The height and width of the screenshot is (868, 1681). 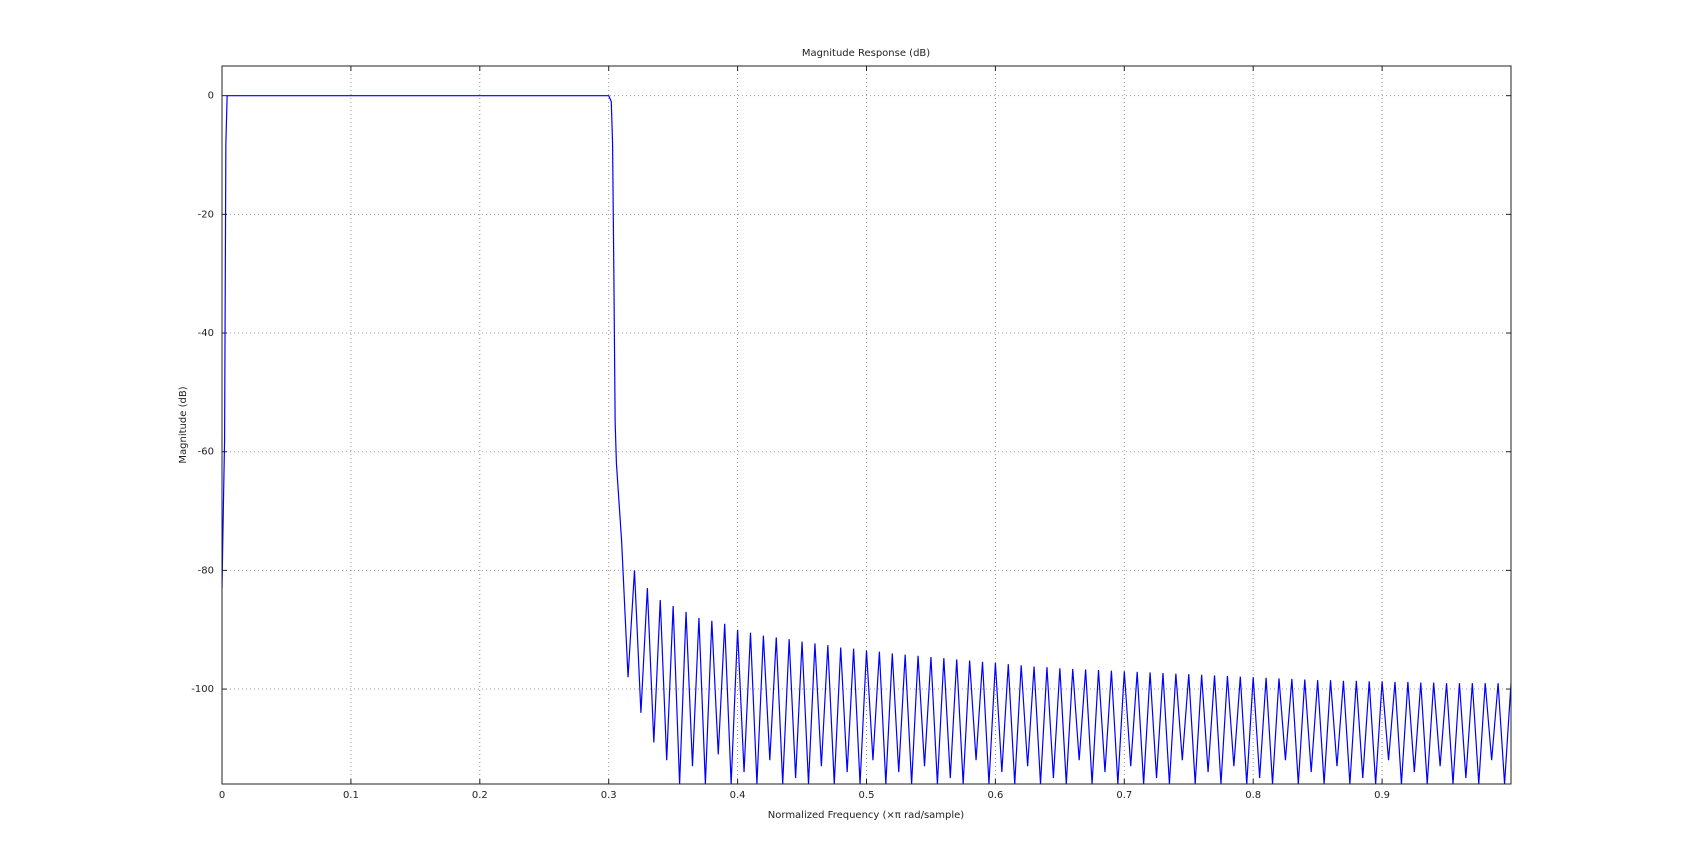 What do you see at coordinates (480, 795) in the screenshot?
I see `x-tick-label: 0.2` at bounding box center [480, 795].